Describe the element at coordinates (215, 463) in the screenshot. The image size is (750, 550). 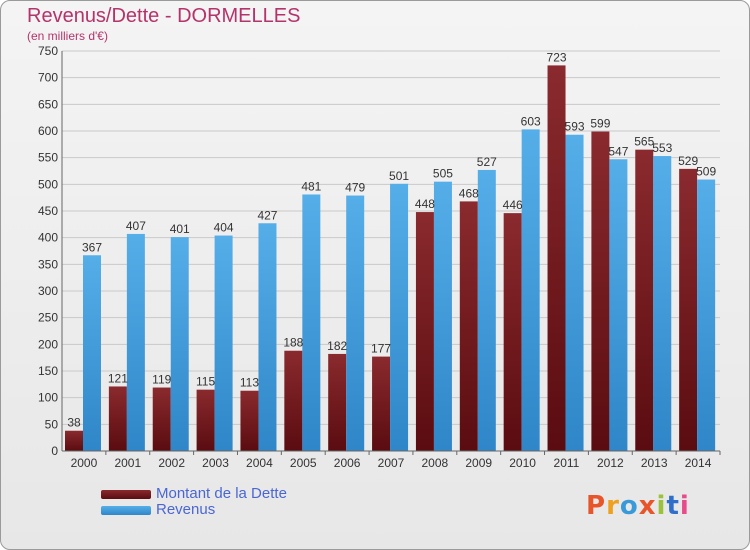
I see `x-tick-label: 2003` at that location.